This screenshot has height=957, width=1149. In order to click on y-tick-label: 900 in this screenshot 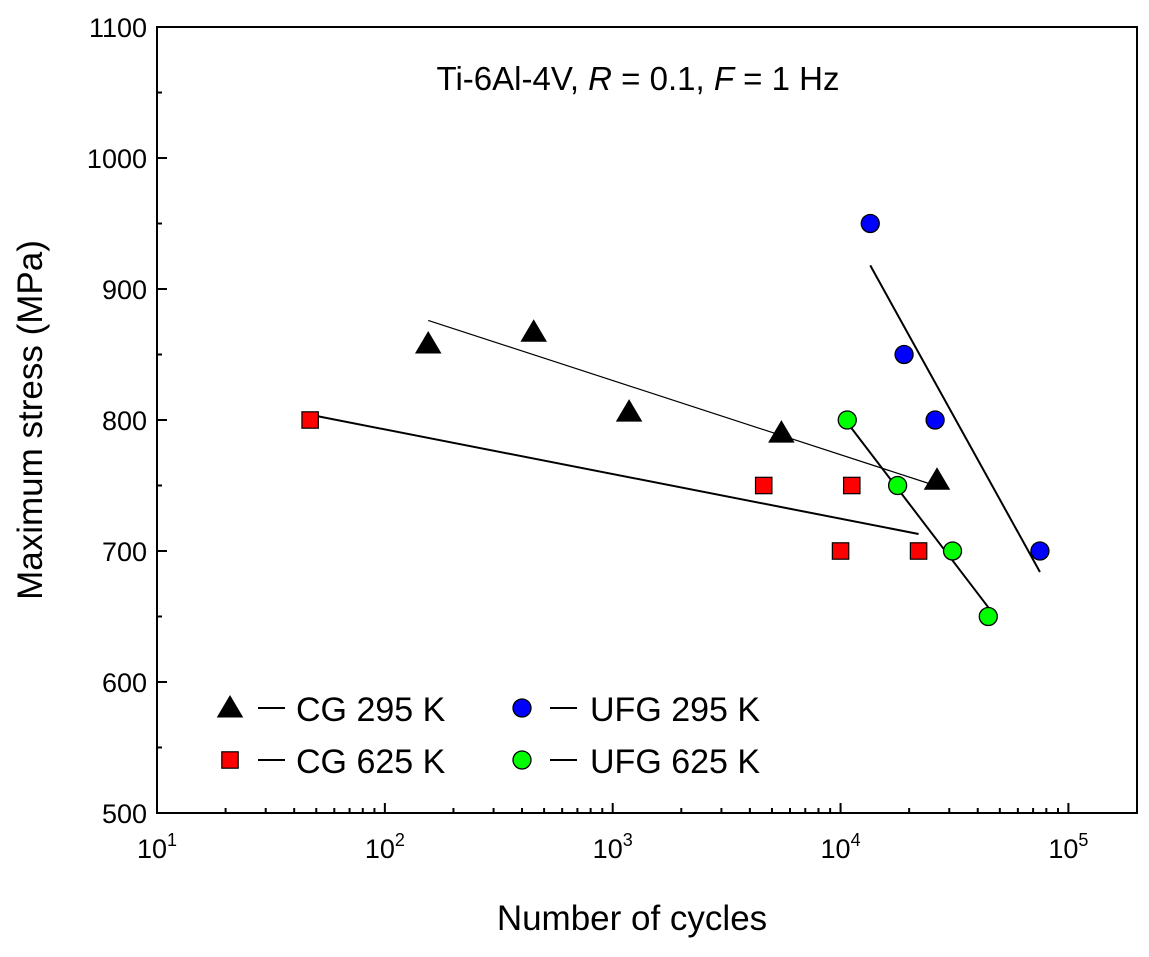, I will do `click(124, 290)`.